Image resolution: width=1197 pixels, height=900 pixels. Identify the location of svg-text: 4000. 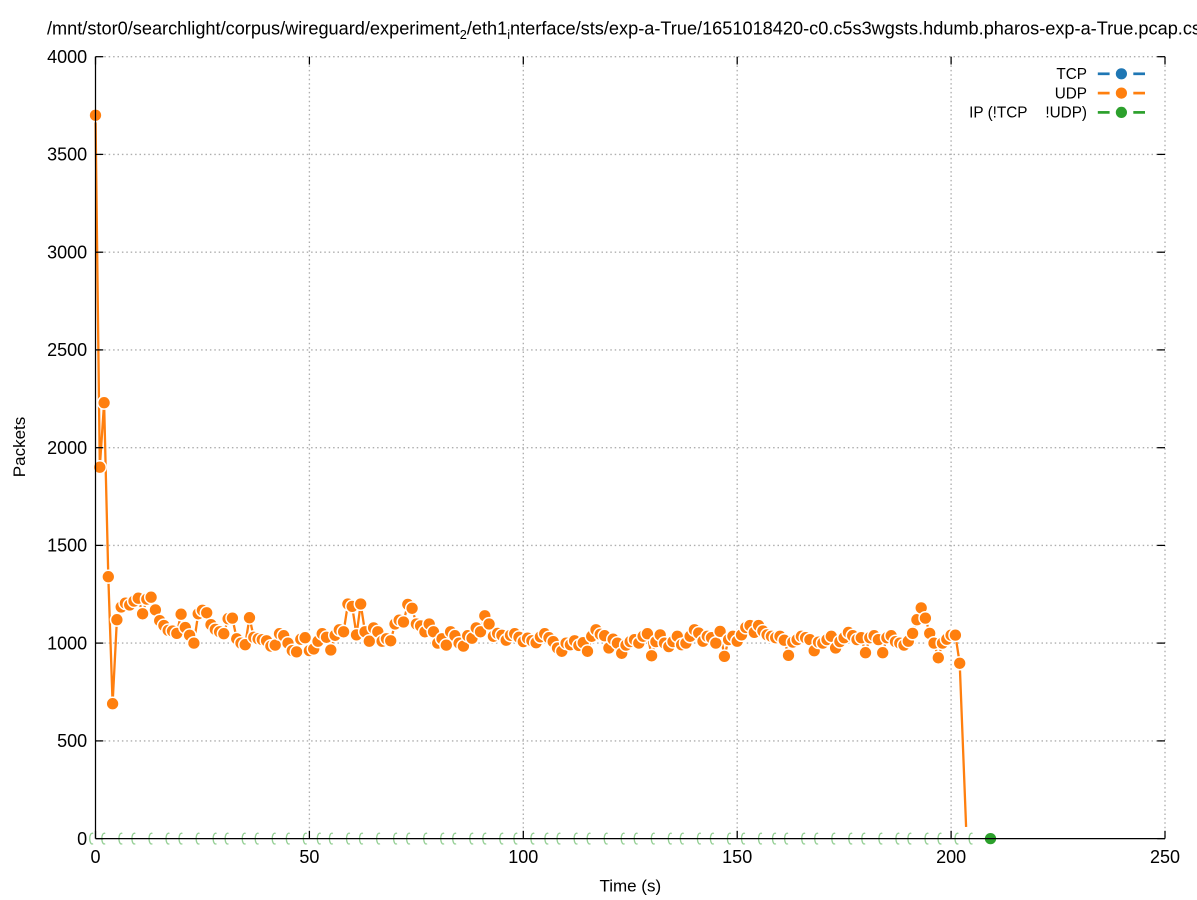
(67, 57).